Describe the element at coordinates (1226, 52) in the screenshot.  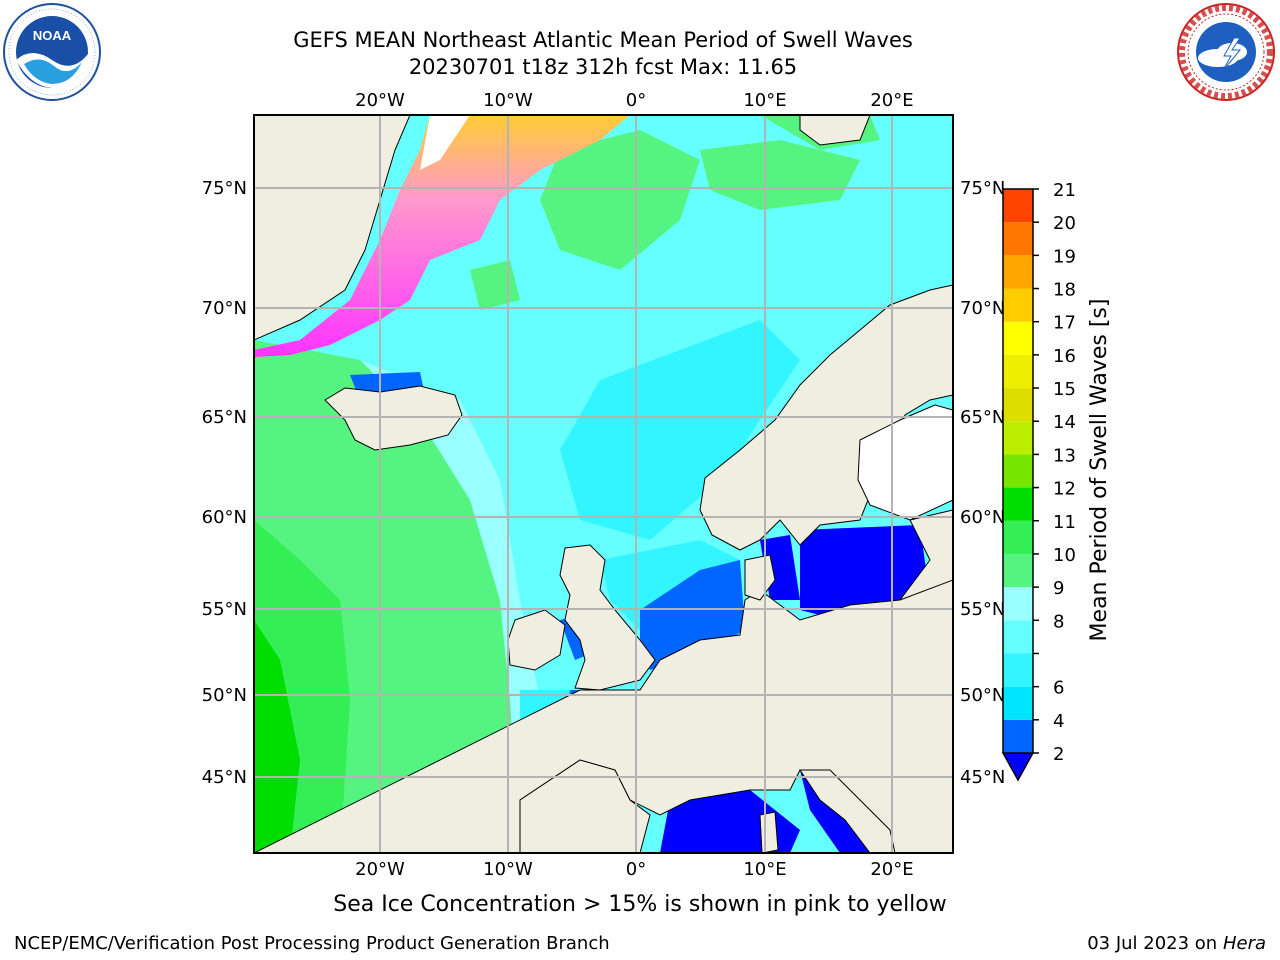
I see `nws-logo` at that location.